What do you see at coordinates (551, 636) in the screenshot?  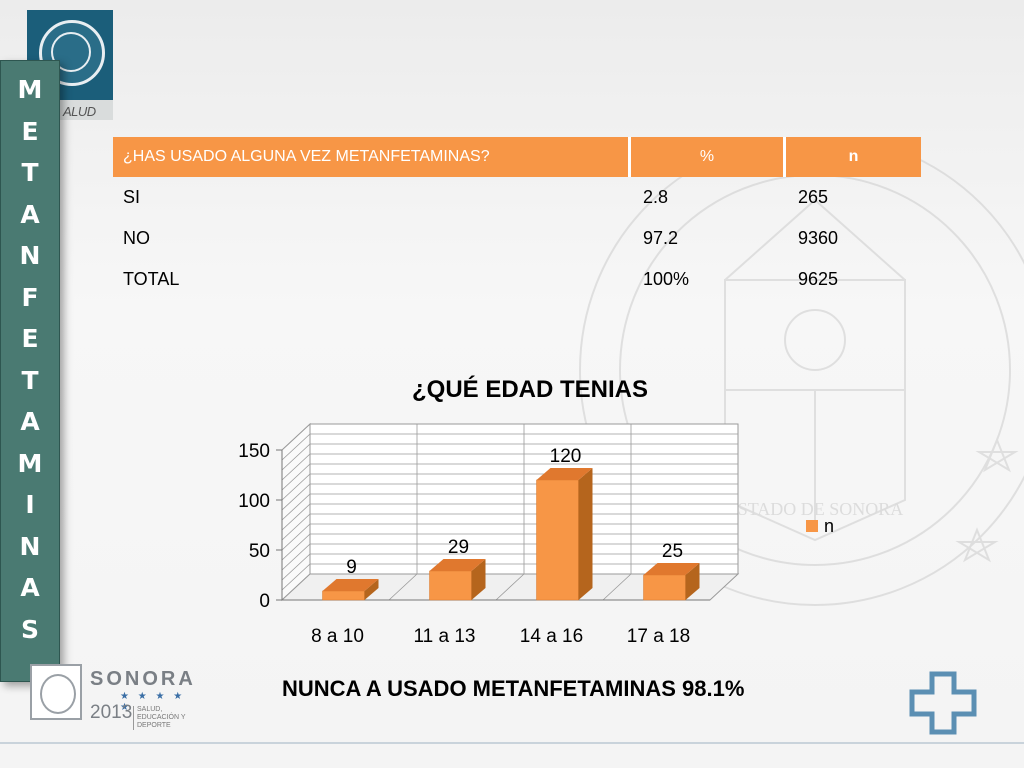 I see `x-tick-label: 14 a 16` at bounding box center [551, 636].